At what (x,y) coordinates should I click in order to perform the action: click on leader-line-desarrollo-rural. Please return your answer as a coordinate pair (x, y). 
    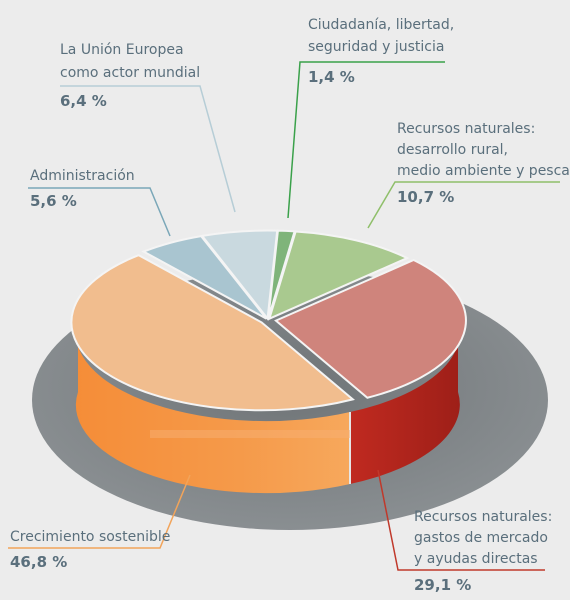
    Looking at the image, I should click on (463, 205).